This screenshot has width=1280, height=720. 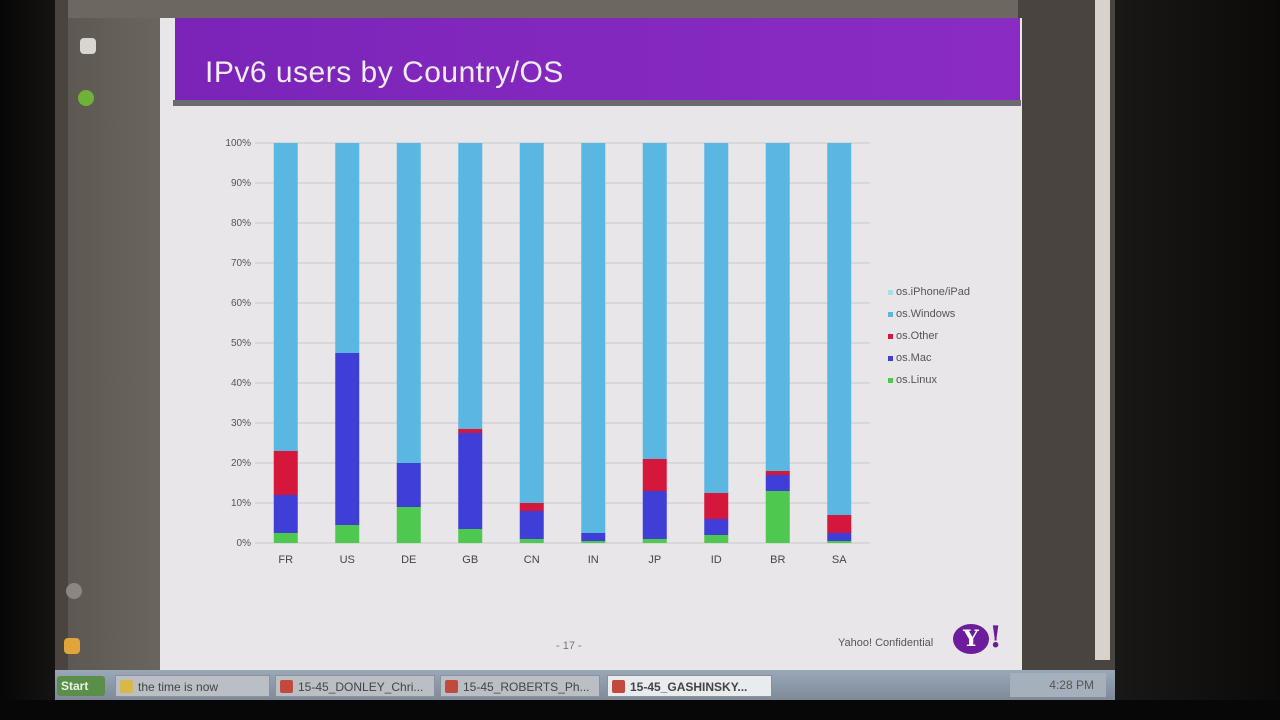 What do you see at coordinates (241, 383) in the screenshot?
I see `y-tick-label: 40%` at bounding box center [241, 383].